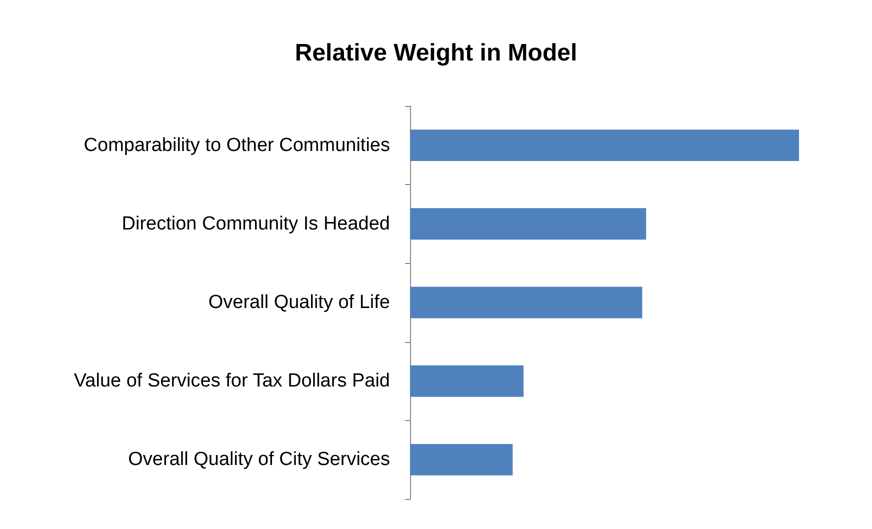 Image resolution: width=872 pixels, height=529 pixels. What do you see at coordinates (299, 302) in the screenshot?
I see `y-tick-label: Overall Quality of Life` at bounding box center [299, 302].